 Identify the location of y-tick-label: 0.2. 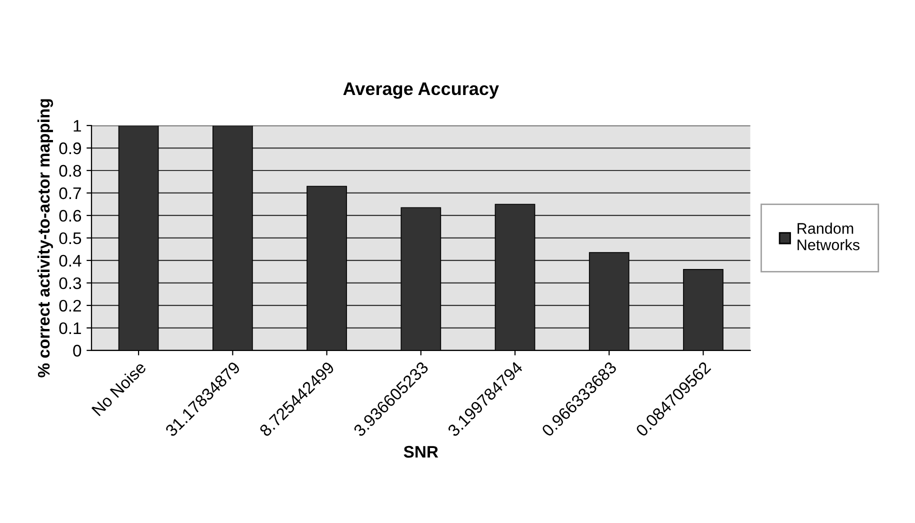
(70, 306).